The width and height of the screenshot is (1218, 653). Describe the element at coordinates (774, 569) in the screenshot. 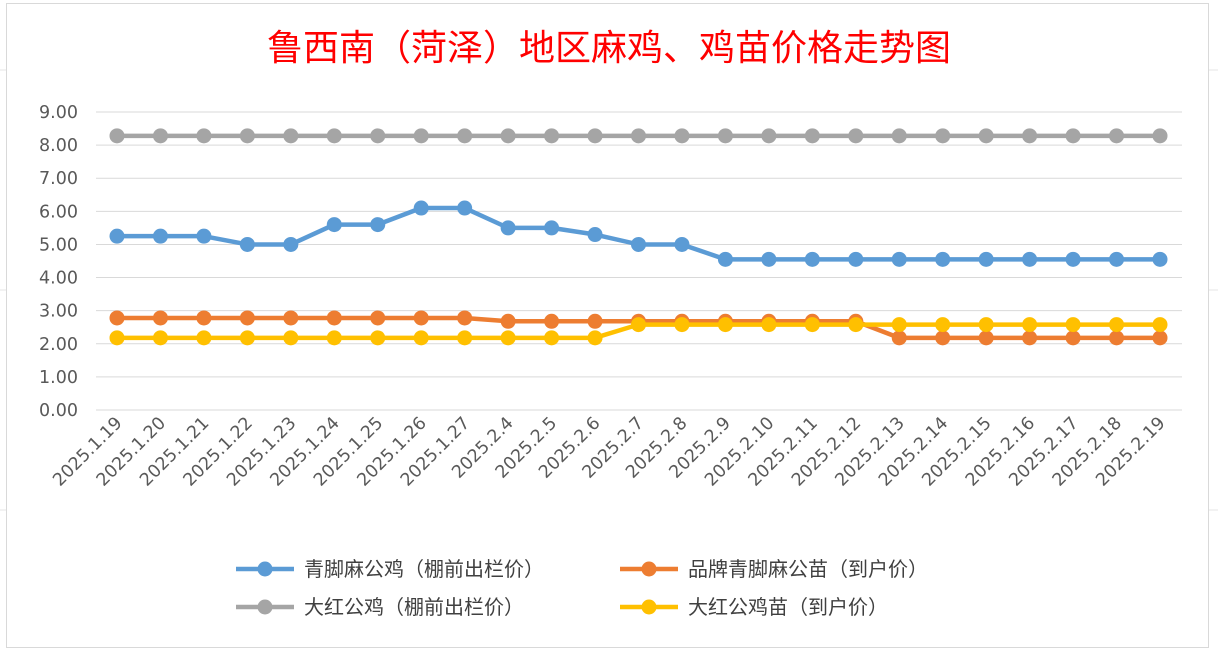

I see `legend-entry: 品牌青脚麻公苗（到户价）` at that location.